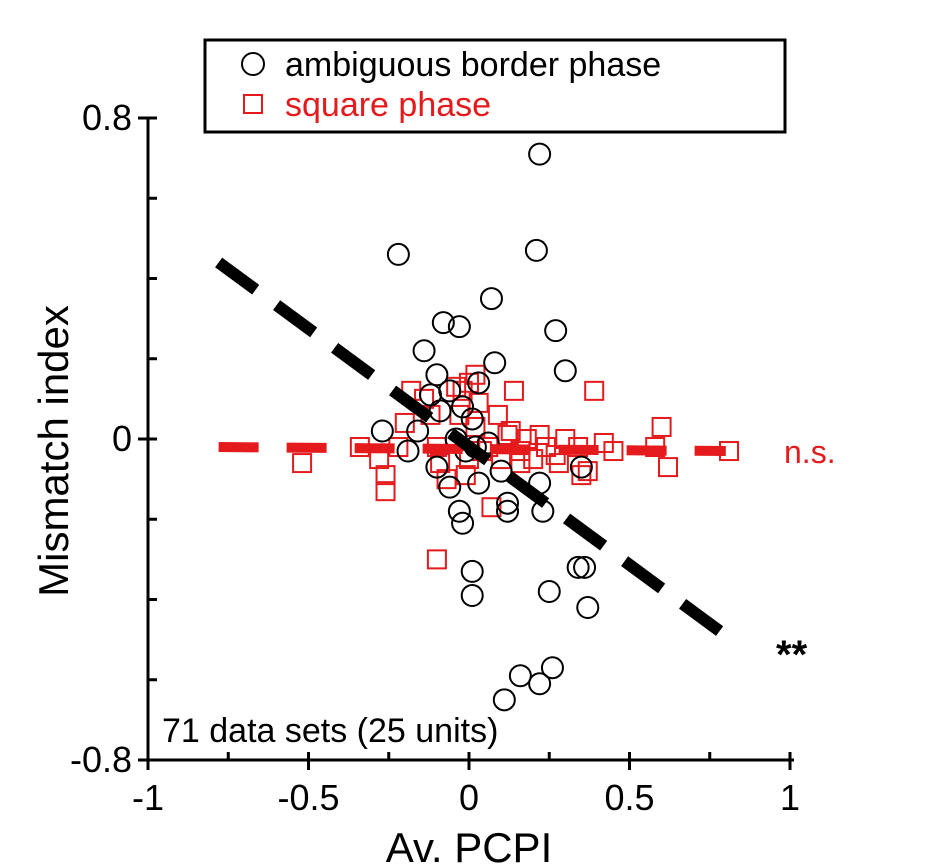 The image size is (927, 868). Describe the element at coordinates (253, 104) in the screenshot. I see `legend-marker-square` at that location.